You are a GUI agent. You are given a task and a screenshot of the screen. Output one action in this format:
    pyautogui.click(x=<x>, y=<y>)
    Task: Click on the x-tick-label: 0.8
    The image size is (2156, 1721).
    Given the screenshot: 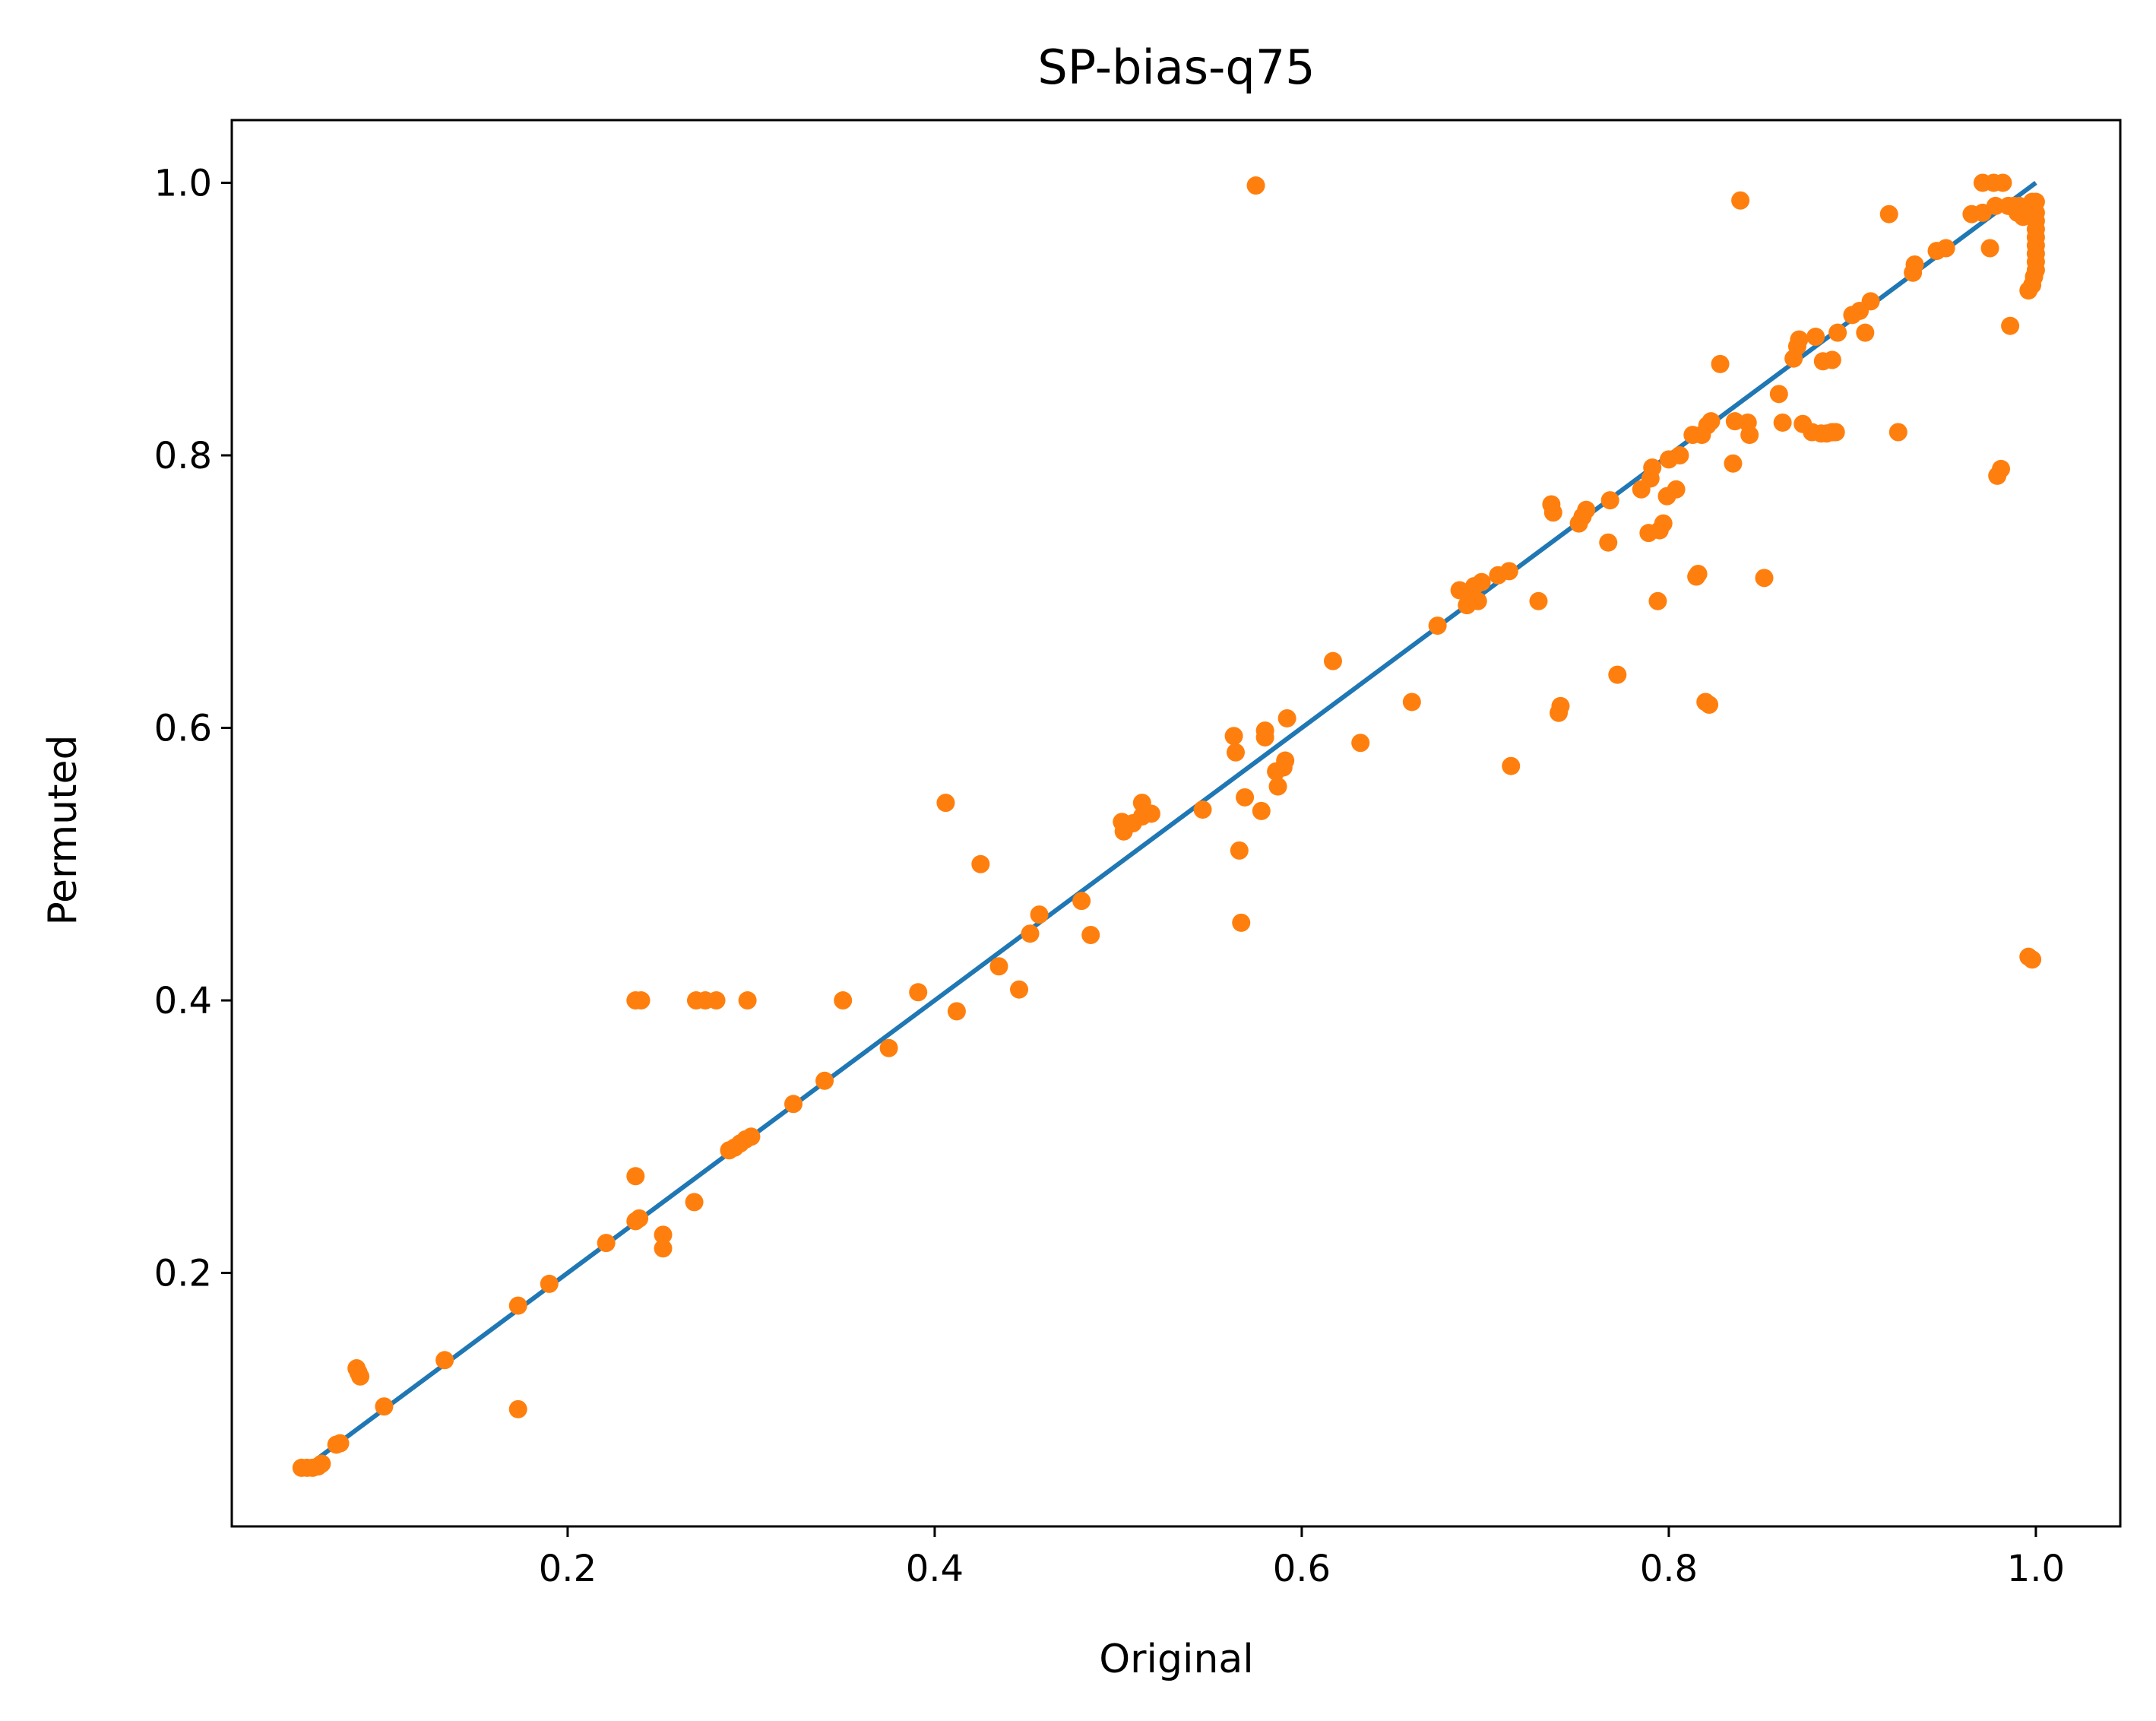 What is the action you would take?
    pyautogui.click(x=1669, y=1569)
    